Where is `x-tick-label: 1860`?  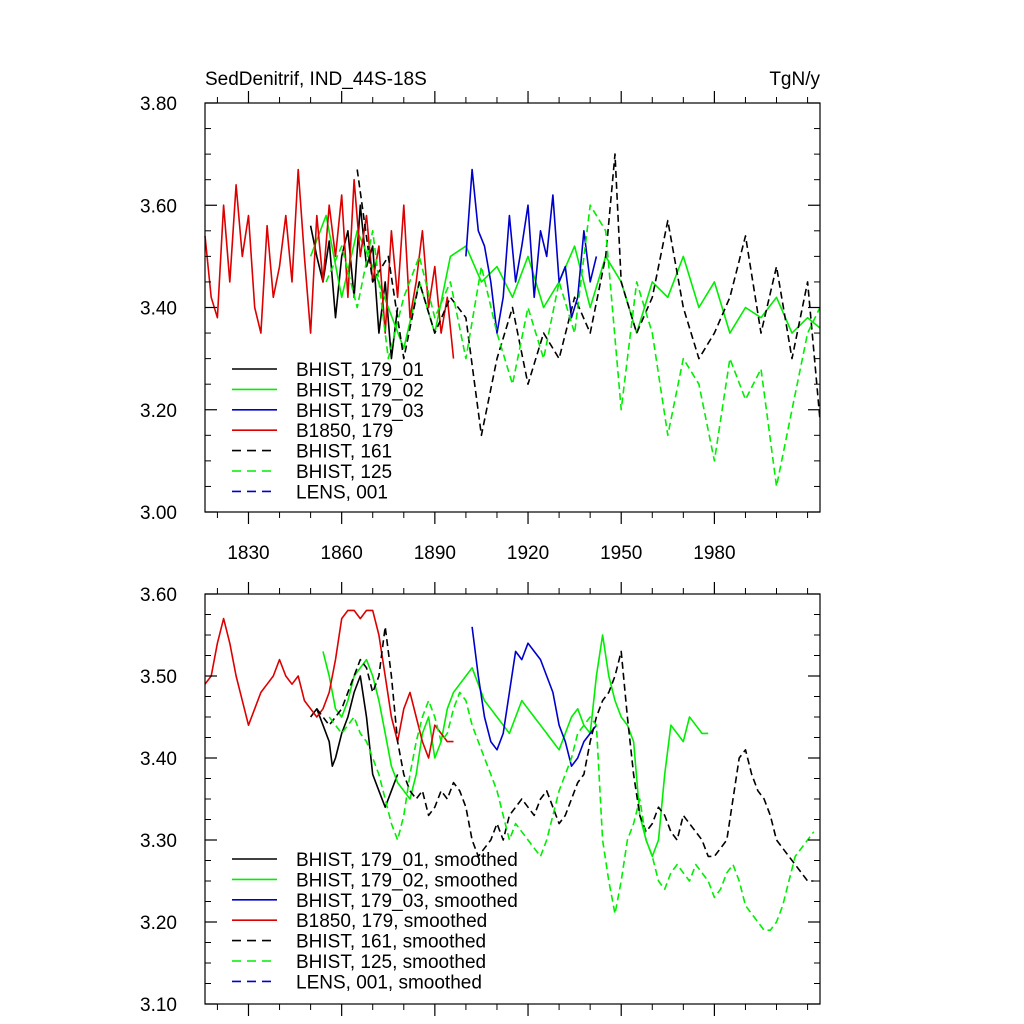 x-tick-label: 1860 is located at coordinates (342, 553).